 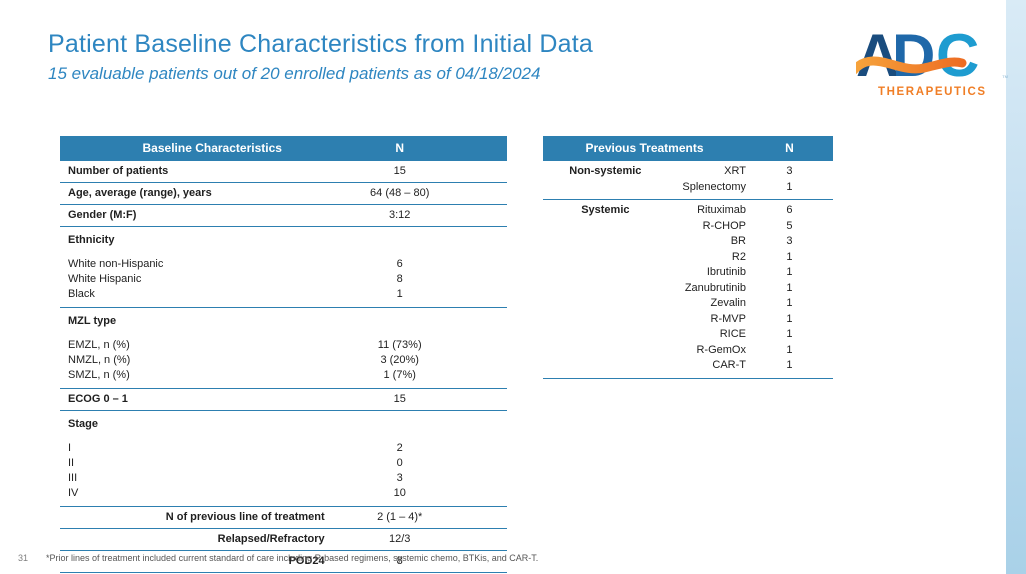 What do you see at coordinates (729, 365) in the screenshot?
I see `treatment-name: CAR-T` at bounding box center [729, 365].